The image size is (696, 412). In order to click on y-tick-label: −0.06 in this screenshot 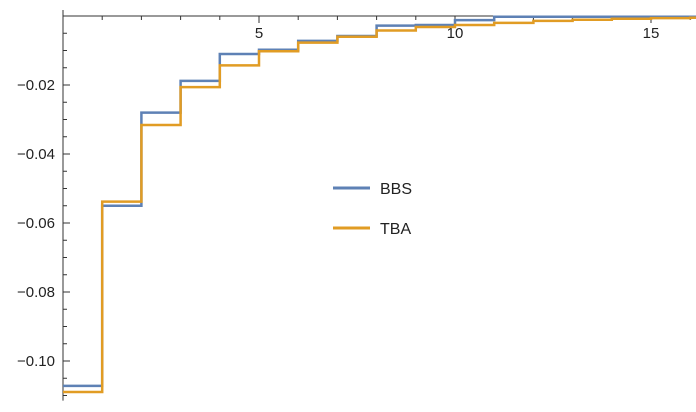, I will do `click(36, 223)`.